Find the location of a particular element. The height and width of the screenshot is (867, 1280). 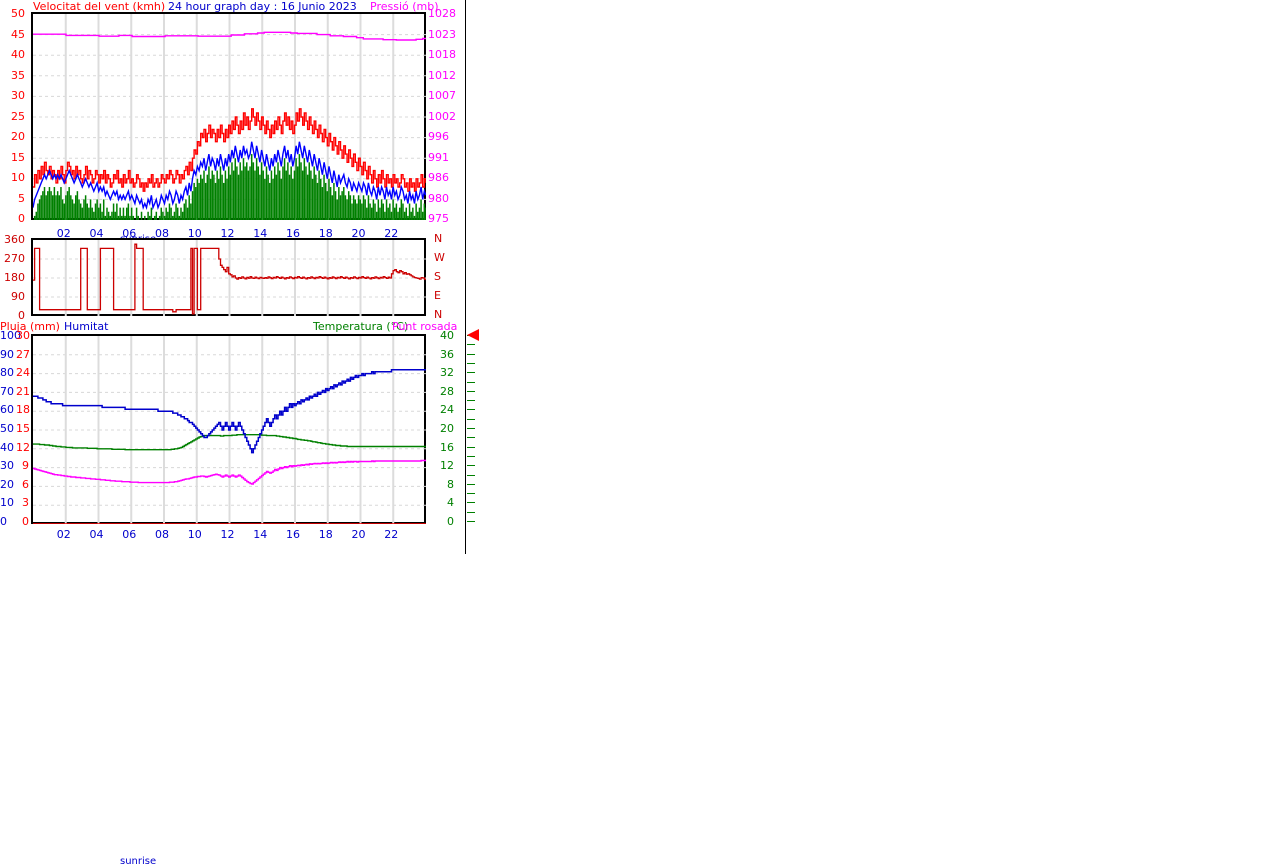

wind-tick-10: 10 is located at coordinates (18, 177).